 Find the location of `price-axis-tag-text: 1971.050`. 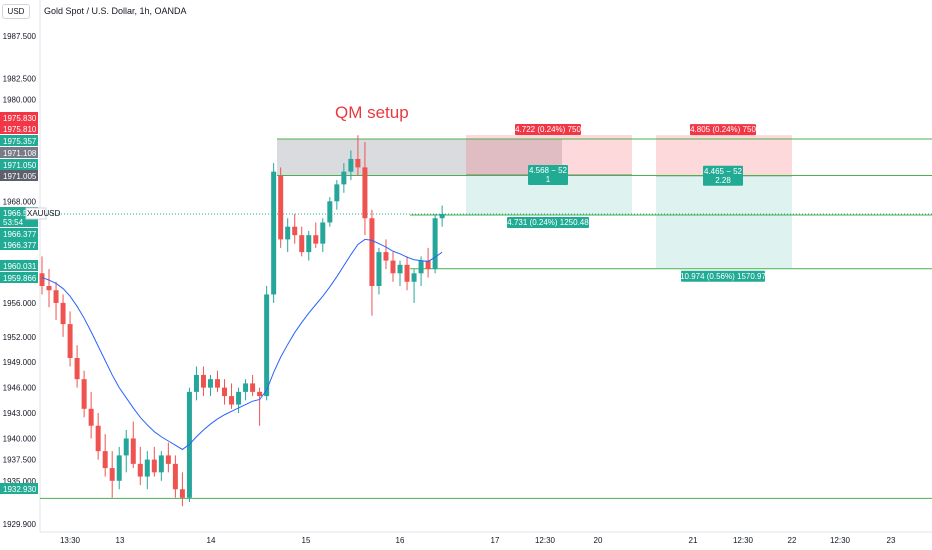

price-axis-tag-text: 1971.050 is located at coordinates (20, 165).